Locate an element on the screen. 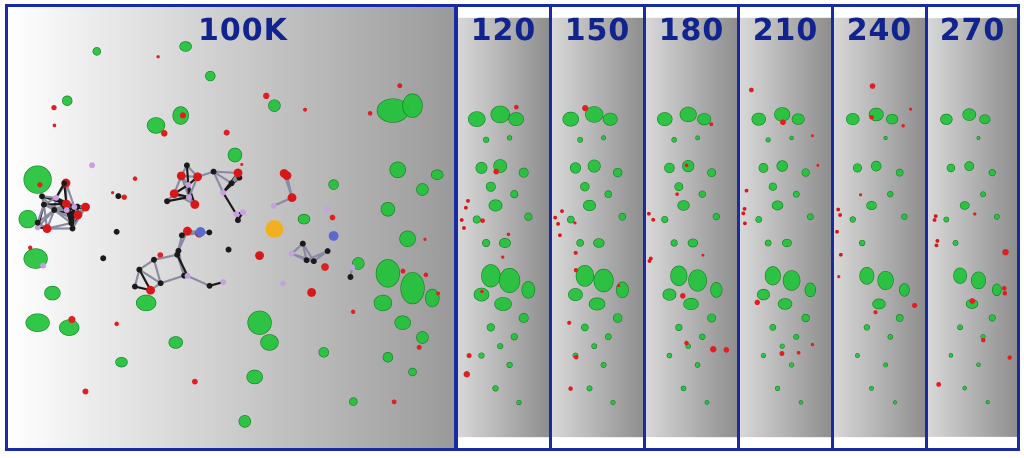 Image resolution: width=1024 pixels, height=458 pixels. panel-label-100k: 100K is located at coordinates (243, 30).